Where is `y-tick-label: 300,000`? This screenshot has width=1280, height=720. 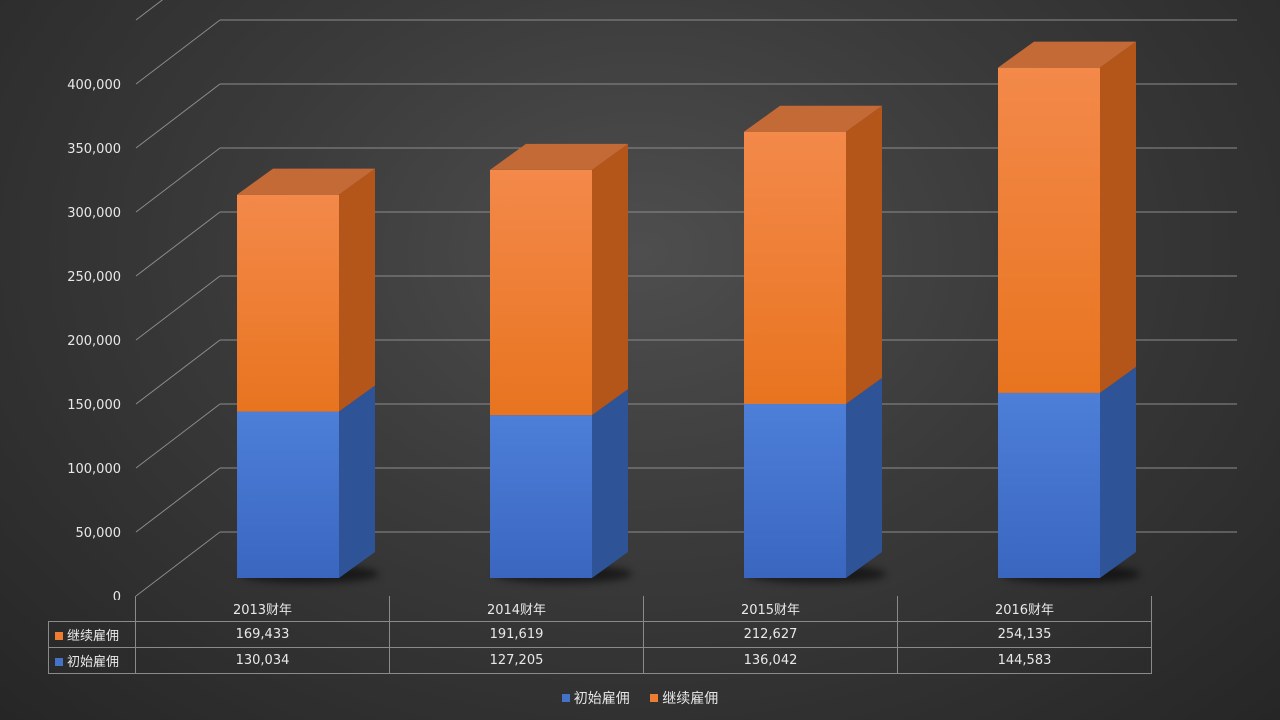
y-tick-label: 300,000 is located at coordinates (94, 213).